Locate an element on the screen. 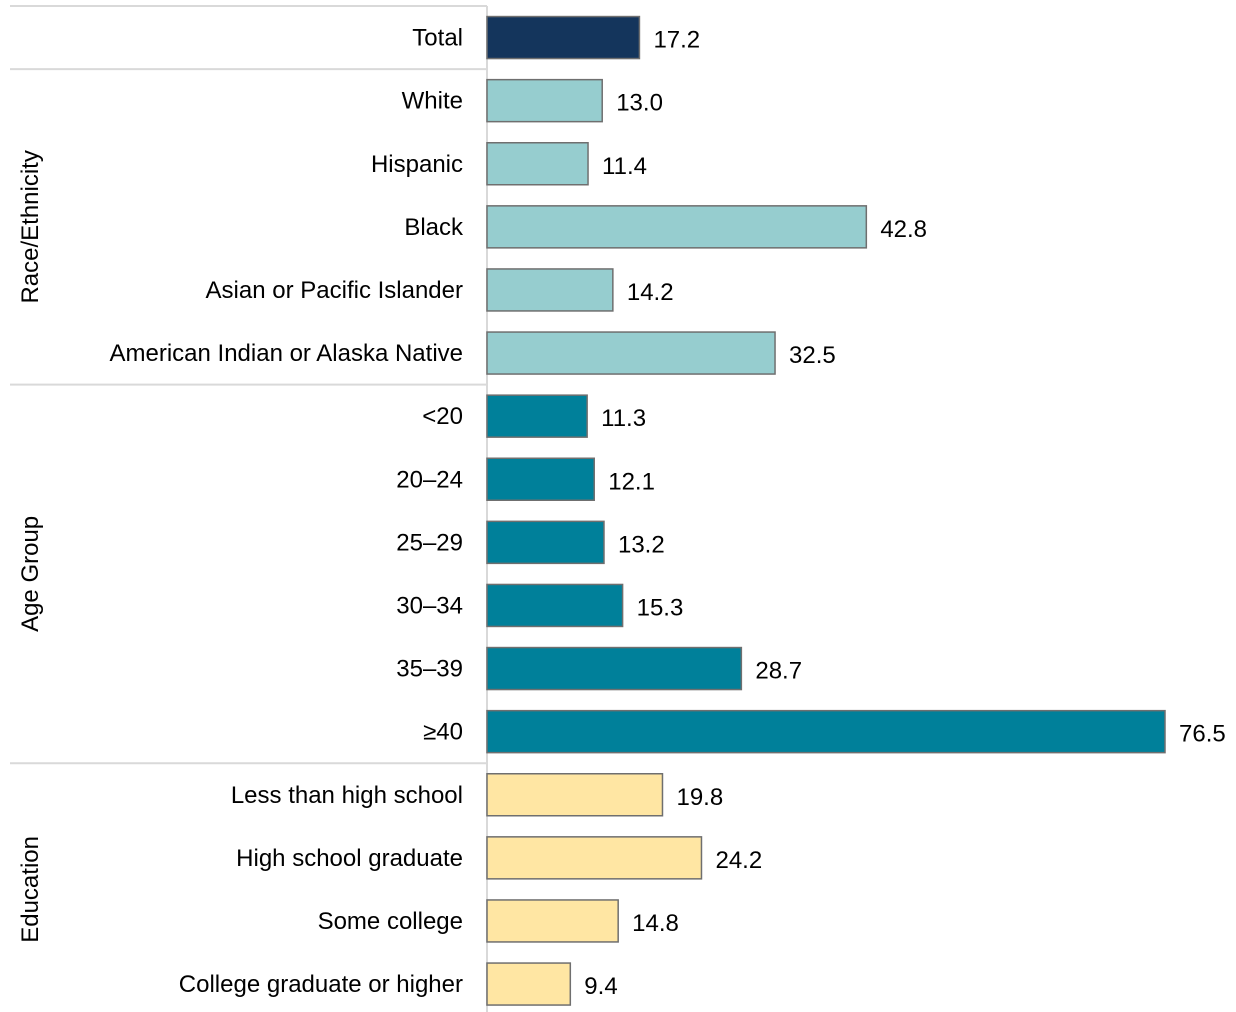 This screenshot has width=1236, height=1012. value-label-gte-40: 76.5 is located at coordinates (1202, 734).